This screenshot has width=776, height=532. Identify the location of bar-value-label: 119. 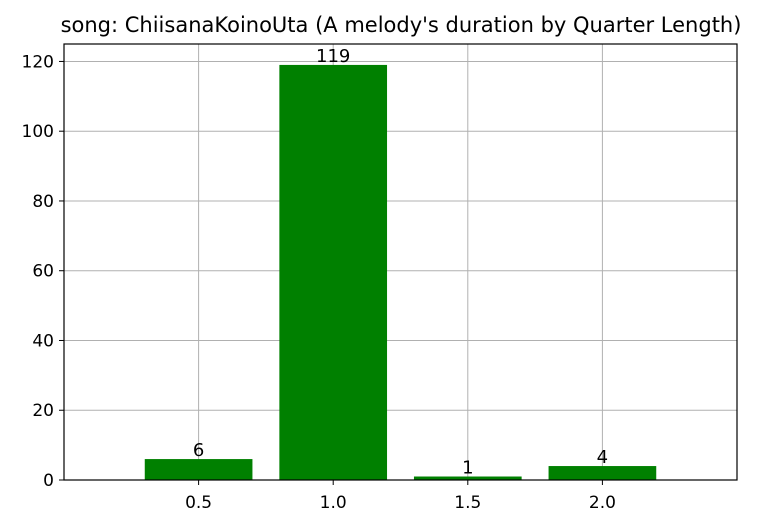
(333, 56).